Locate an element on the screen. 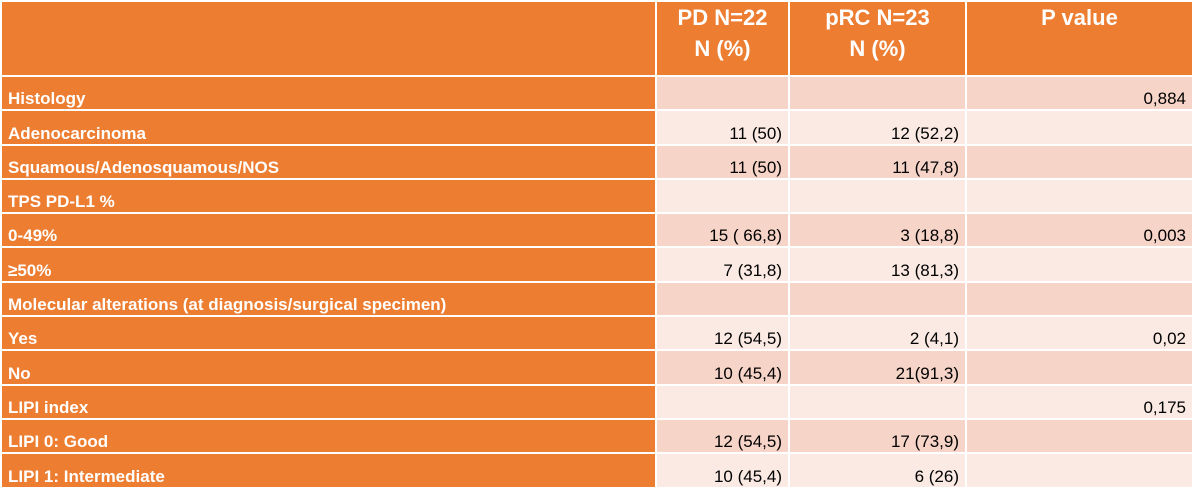 The image size is (1192, 490). table-row: No 10 (45,4) 21(91,3) is located at coordinates (596, 367).